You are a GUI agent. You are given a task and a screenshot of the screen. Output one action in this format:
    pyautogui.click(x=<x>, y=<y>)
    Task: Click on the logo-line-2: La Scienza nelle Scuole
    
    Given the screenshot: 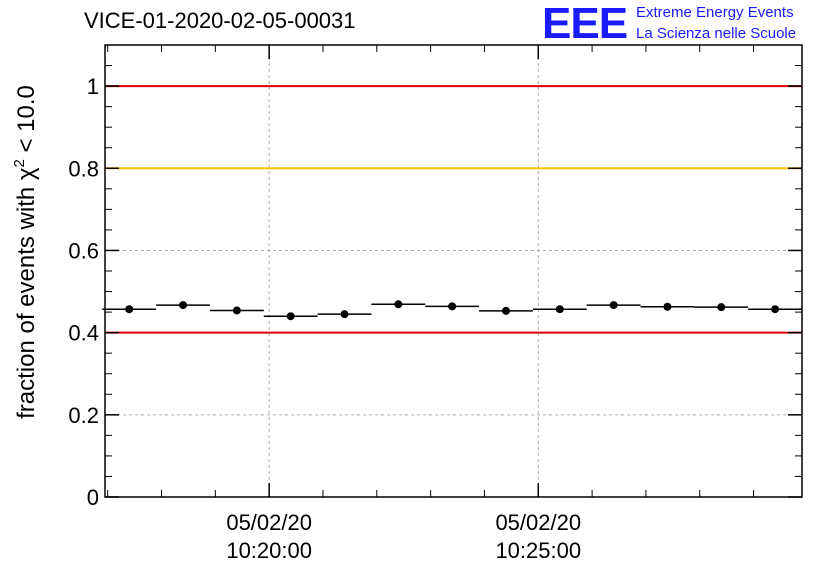 What is the action you would take?
    pyautogui.click(x=716, y=33)
    